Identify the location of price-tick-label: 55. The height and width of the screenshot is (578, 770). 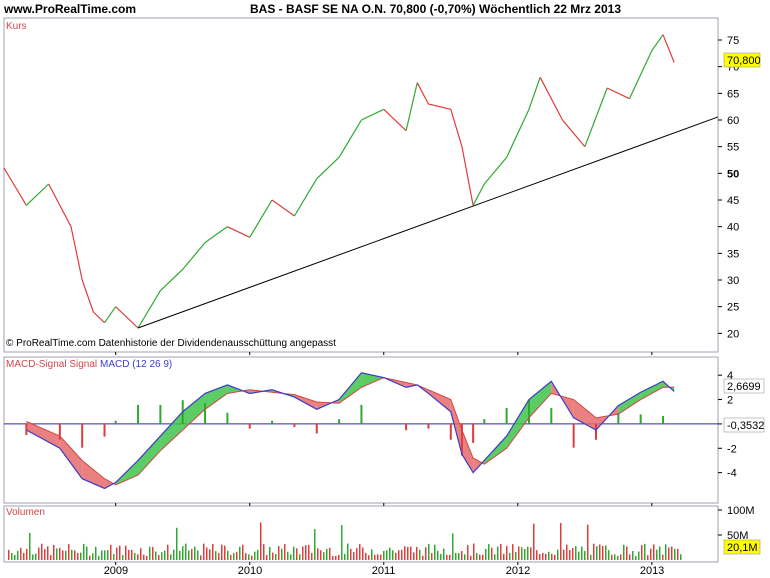
(733, 148).